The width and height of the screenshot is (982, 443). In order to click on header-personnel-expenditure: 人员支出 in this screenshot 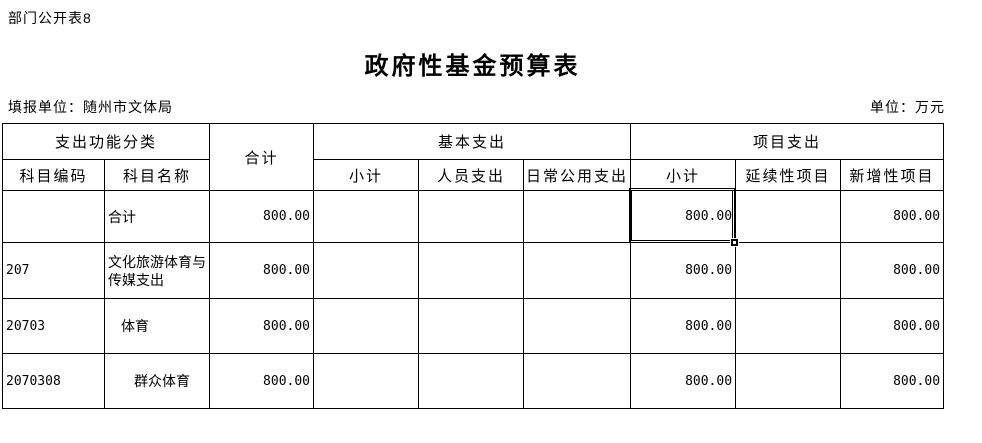, I will do `click(471, 175)`.